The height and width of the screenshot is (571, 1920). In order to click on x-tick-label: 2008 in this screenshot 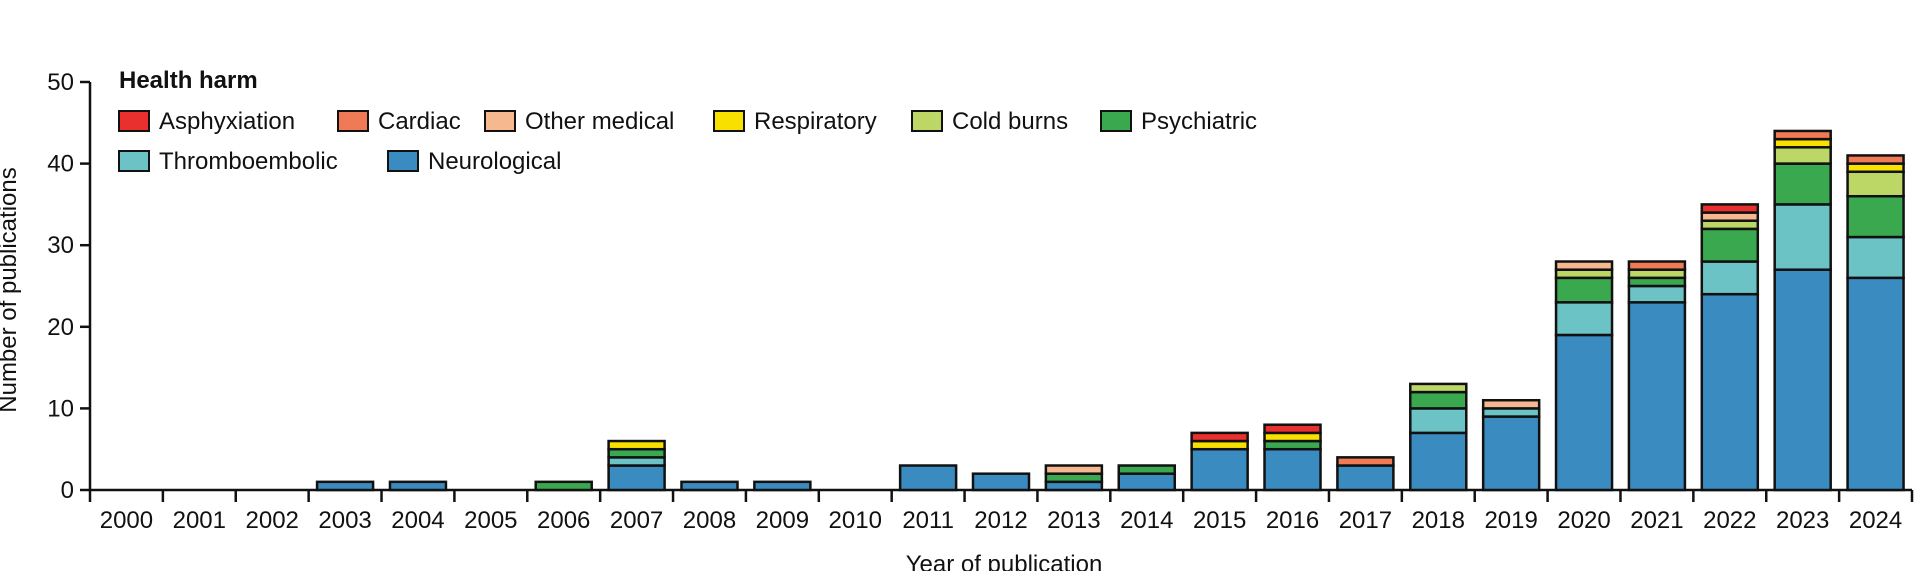, I will do `click(709, 520)`.